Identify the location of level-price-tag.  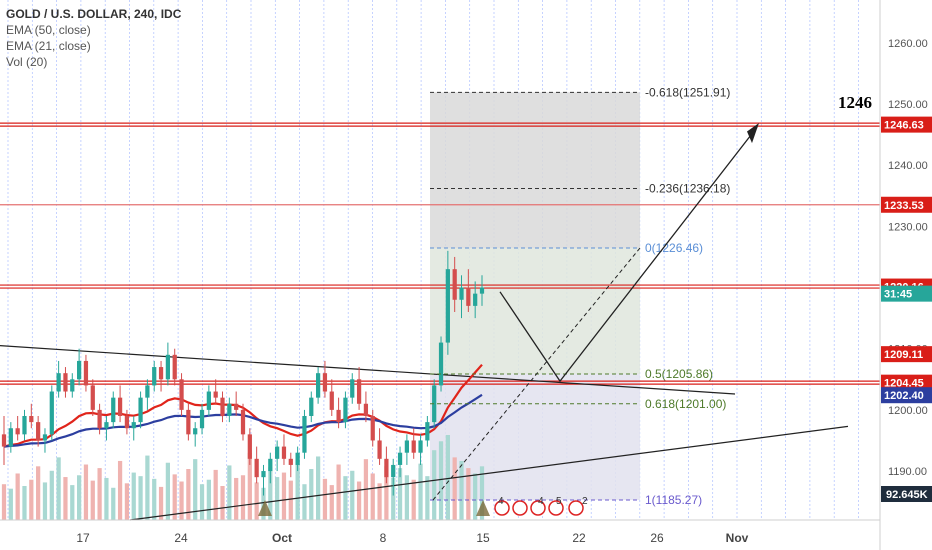
(906, 382).